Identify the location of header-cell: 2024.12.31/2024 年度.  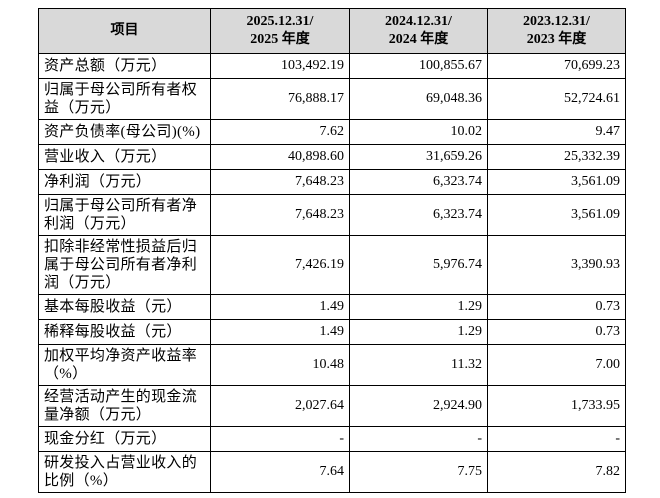
(418, 31).